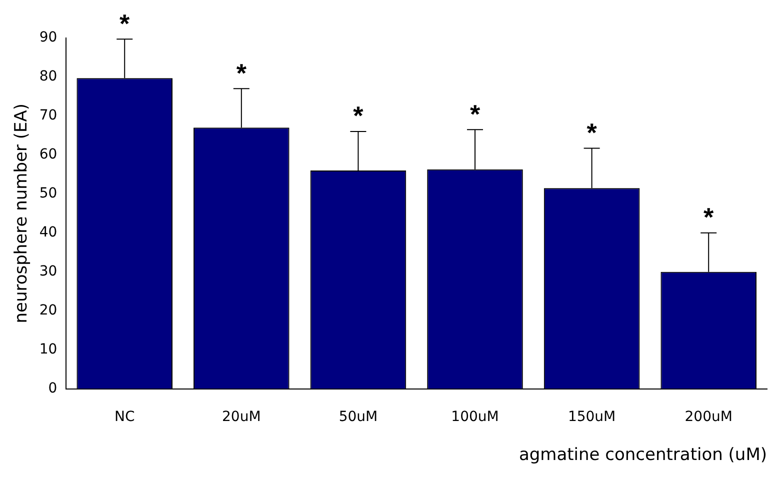 The width and height of the screenshot is (783, 478). Describe the element at coordinates (124, 416) in the screenshot. I see `x-tick-label: NC` at that location.